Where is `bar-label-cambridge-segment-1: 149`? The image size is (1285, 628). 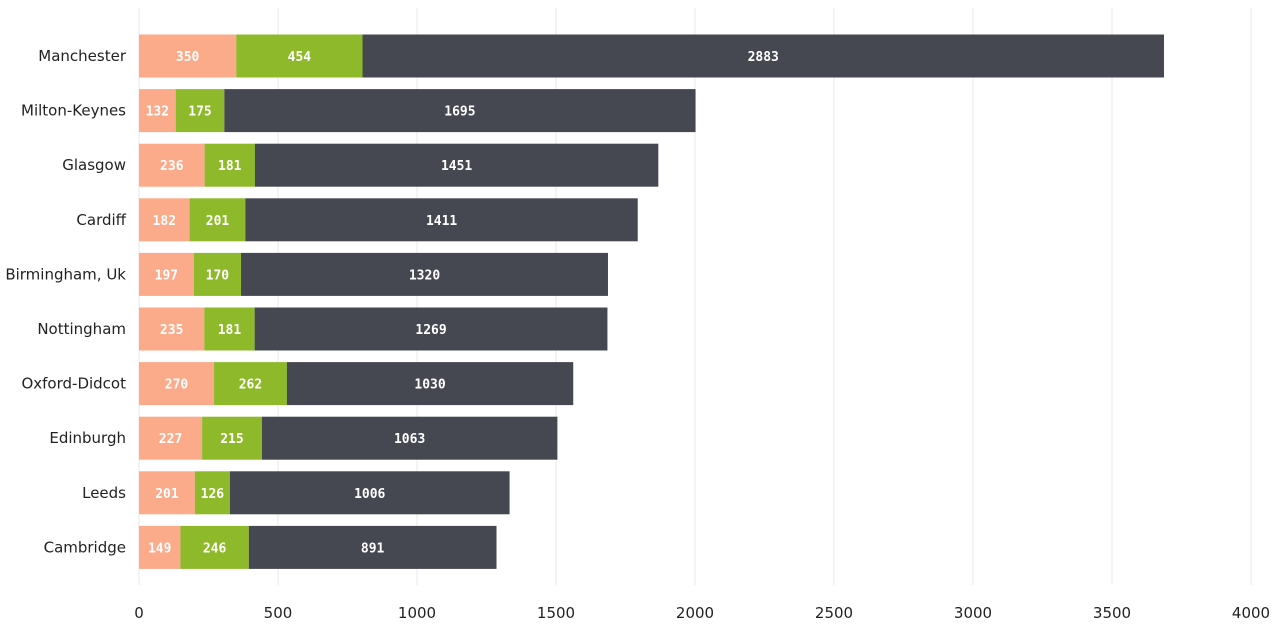
bar-label-cambridge-segment-1: 149 is located at coordinates (159, 548).